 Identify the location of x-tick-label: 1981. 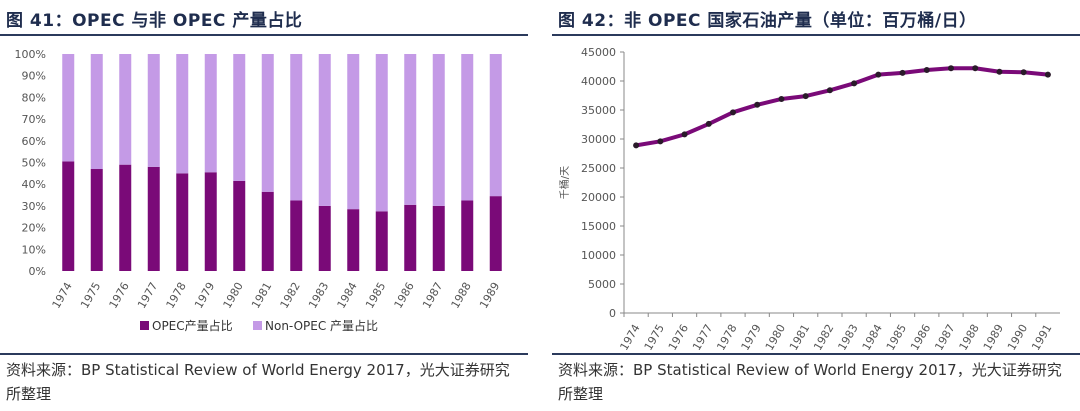
(261, 295).